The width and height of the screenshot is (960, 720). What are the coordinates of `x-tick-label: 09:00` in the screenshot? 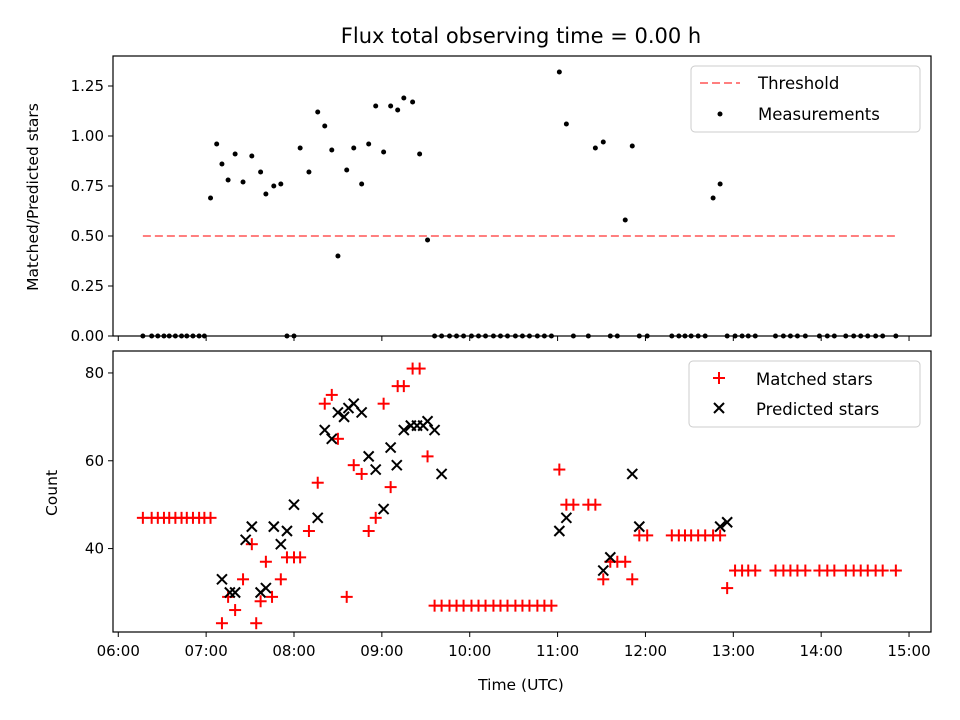 It's located at (381, 651).